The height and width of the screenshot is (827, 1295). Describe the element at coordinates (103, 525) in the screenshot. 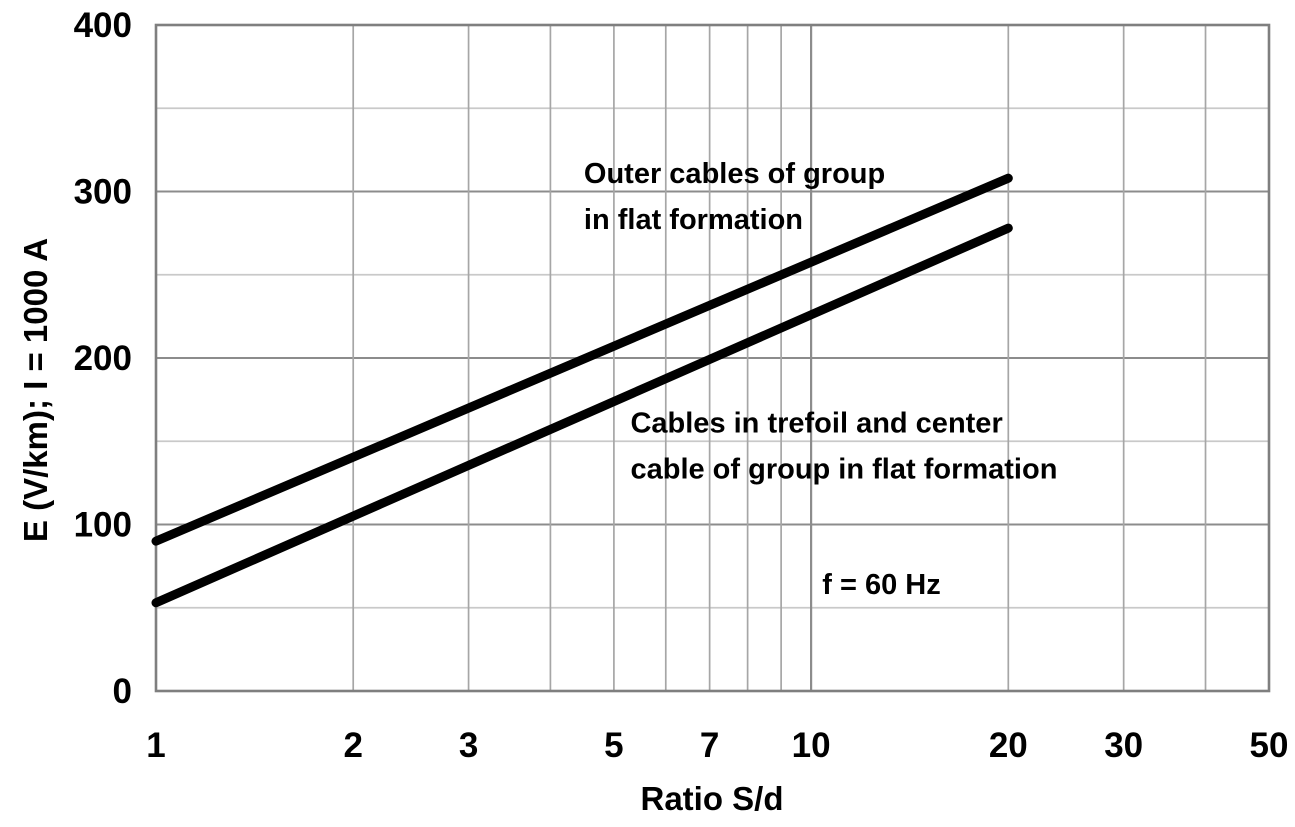

I see `y-tick-label: 100` at that location.